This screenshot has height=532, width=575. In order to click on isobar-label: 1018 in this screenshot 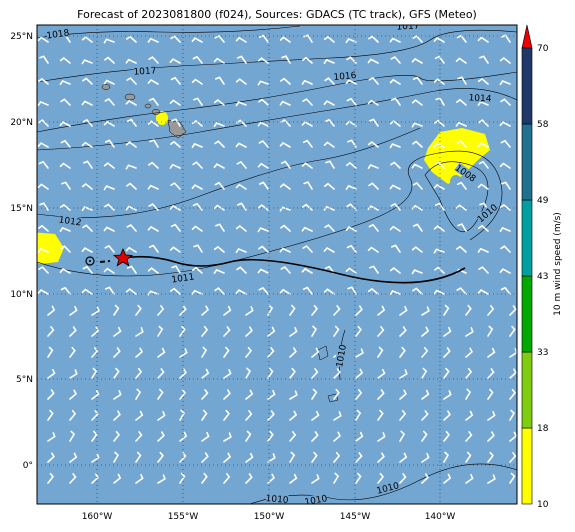, I will do `click(58, 34)`.